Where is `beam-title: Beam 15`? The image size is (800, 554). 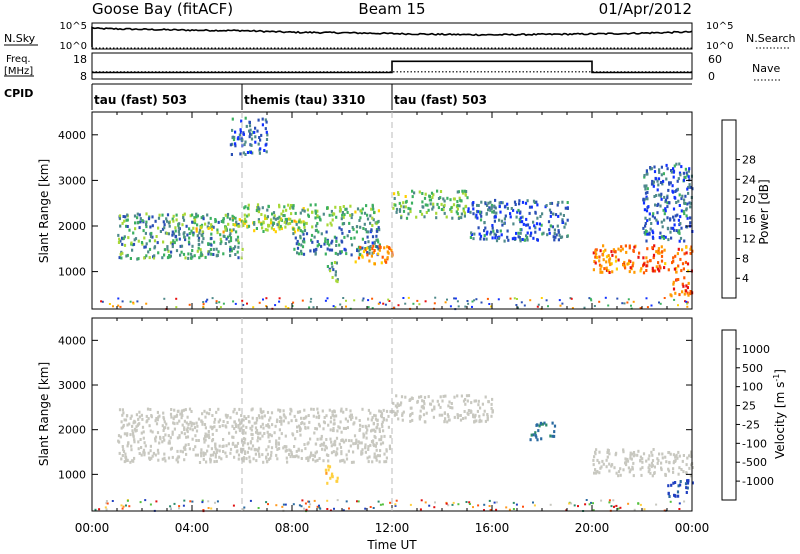 beam-title: Beam 15 is located at coordinates (391, 9).